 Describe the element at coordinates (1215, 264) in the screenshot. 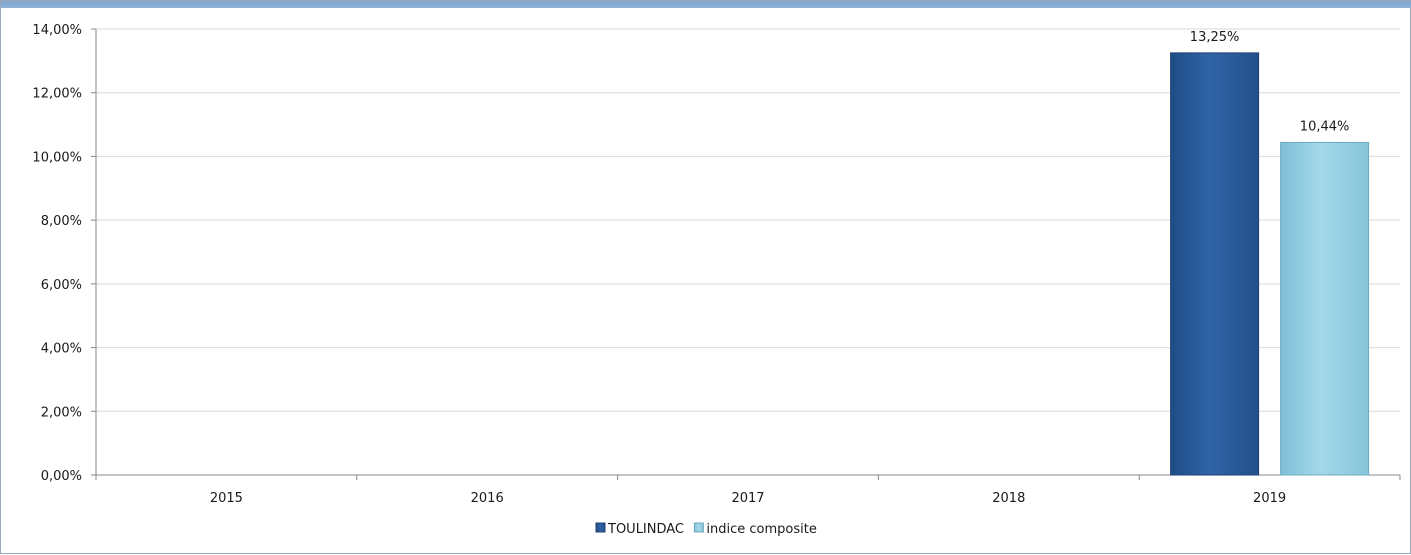

I see `bar-toulindac-2019` at that location.